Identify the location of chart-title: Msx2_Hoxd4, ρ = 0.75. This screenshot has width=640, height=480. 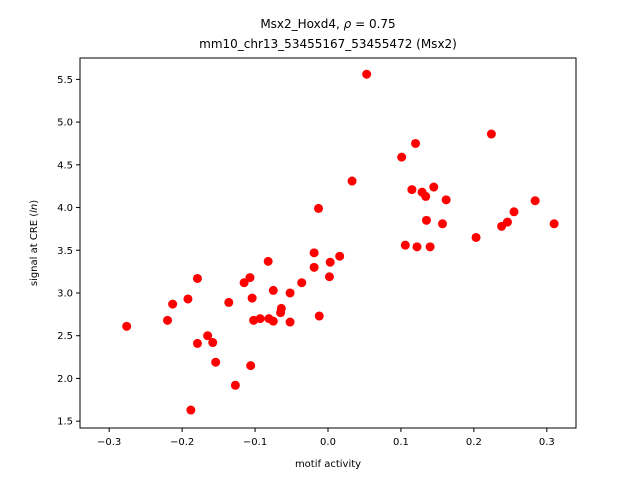
(327, 24).